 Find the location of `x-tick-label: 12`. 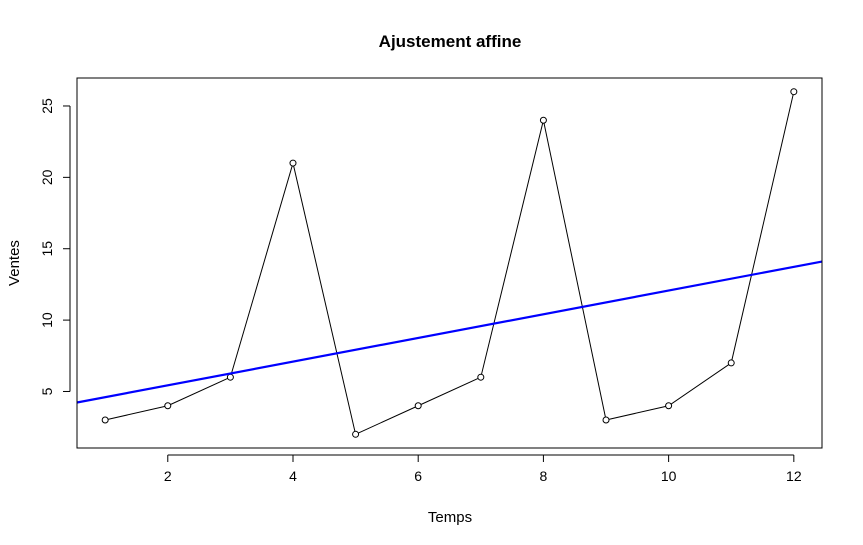

x-tick-label: 12 is located at coordinates (794, 476).